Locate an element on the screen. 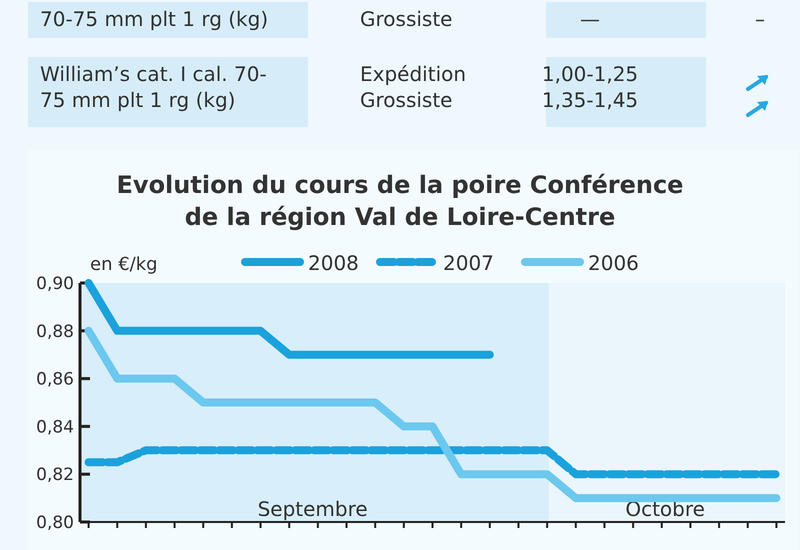 This screenshot has width=800, height=550. y-tick-label: 0,82 is located at coordinates (55, 475).